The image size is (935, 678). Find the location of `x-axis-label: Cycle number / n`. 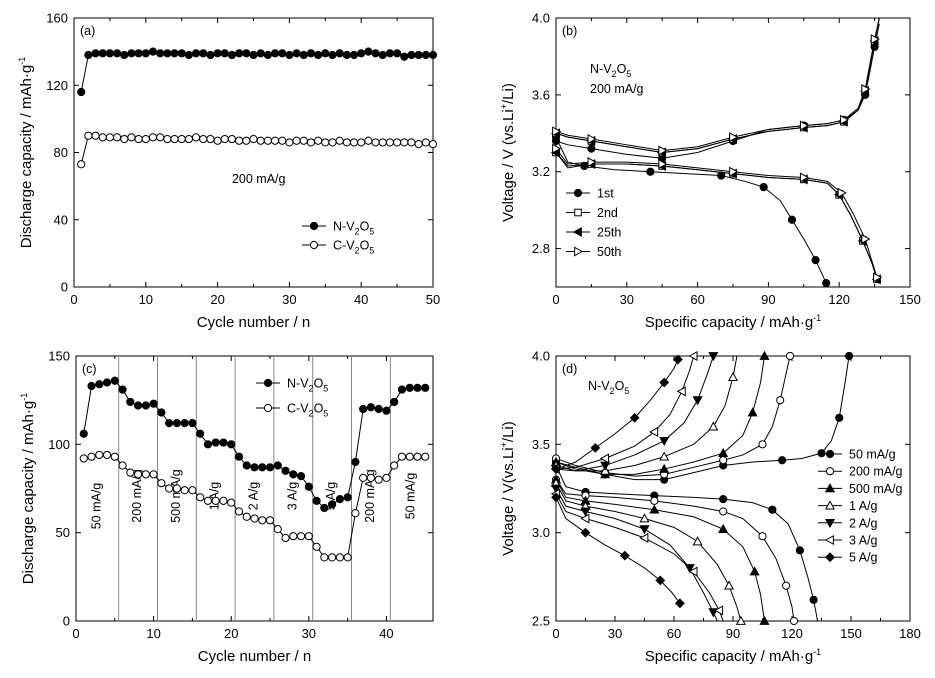

x-axis-label: Cycle number / n is located at coordinates (254, 656).